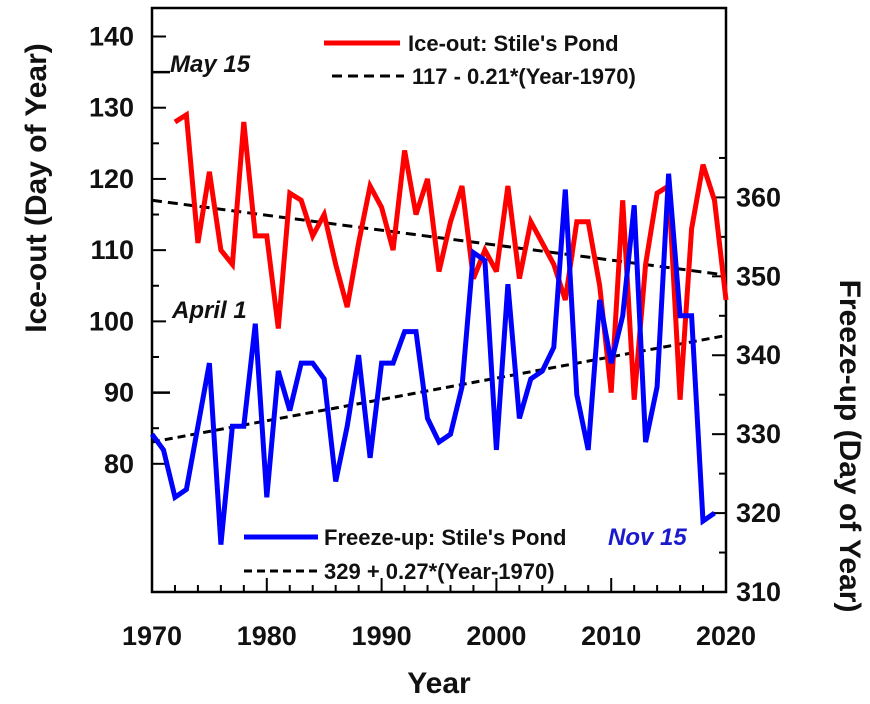  What do you see at coordinates (112, 250) in the screenshot?
I see `y-left-tick-label: 110` at bounding box center [112, 250].